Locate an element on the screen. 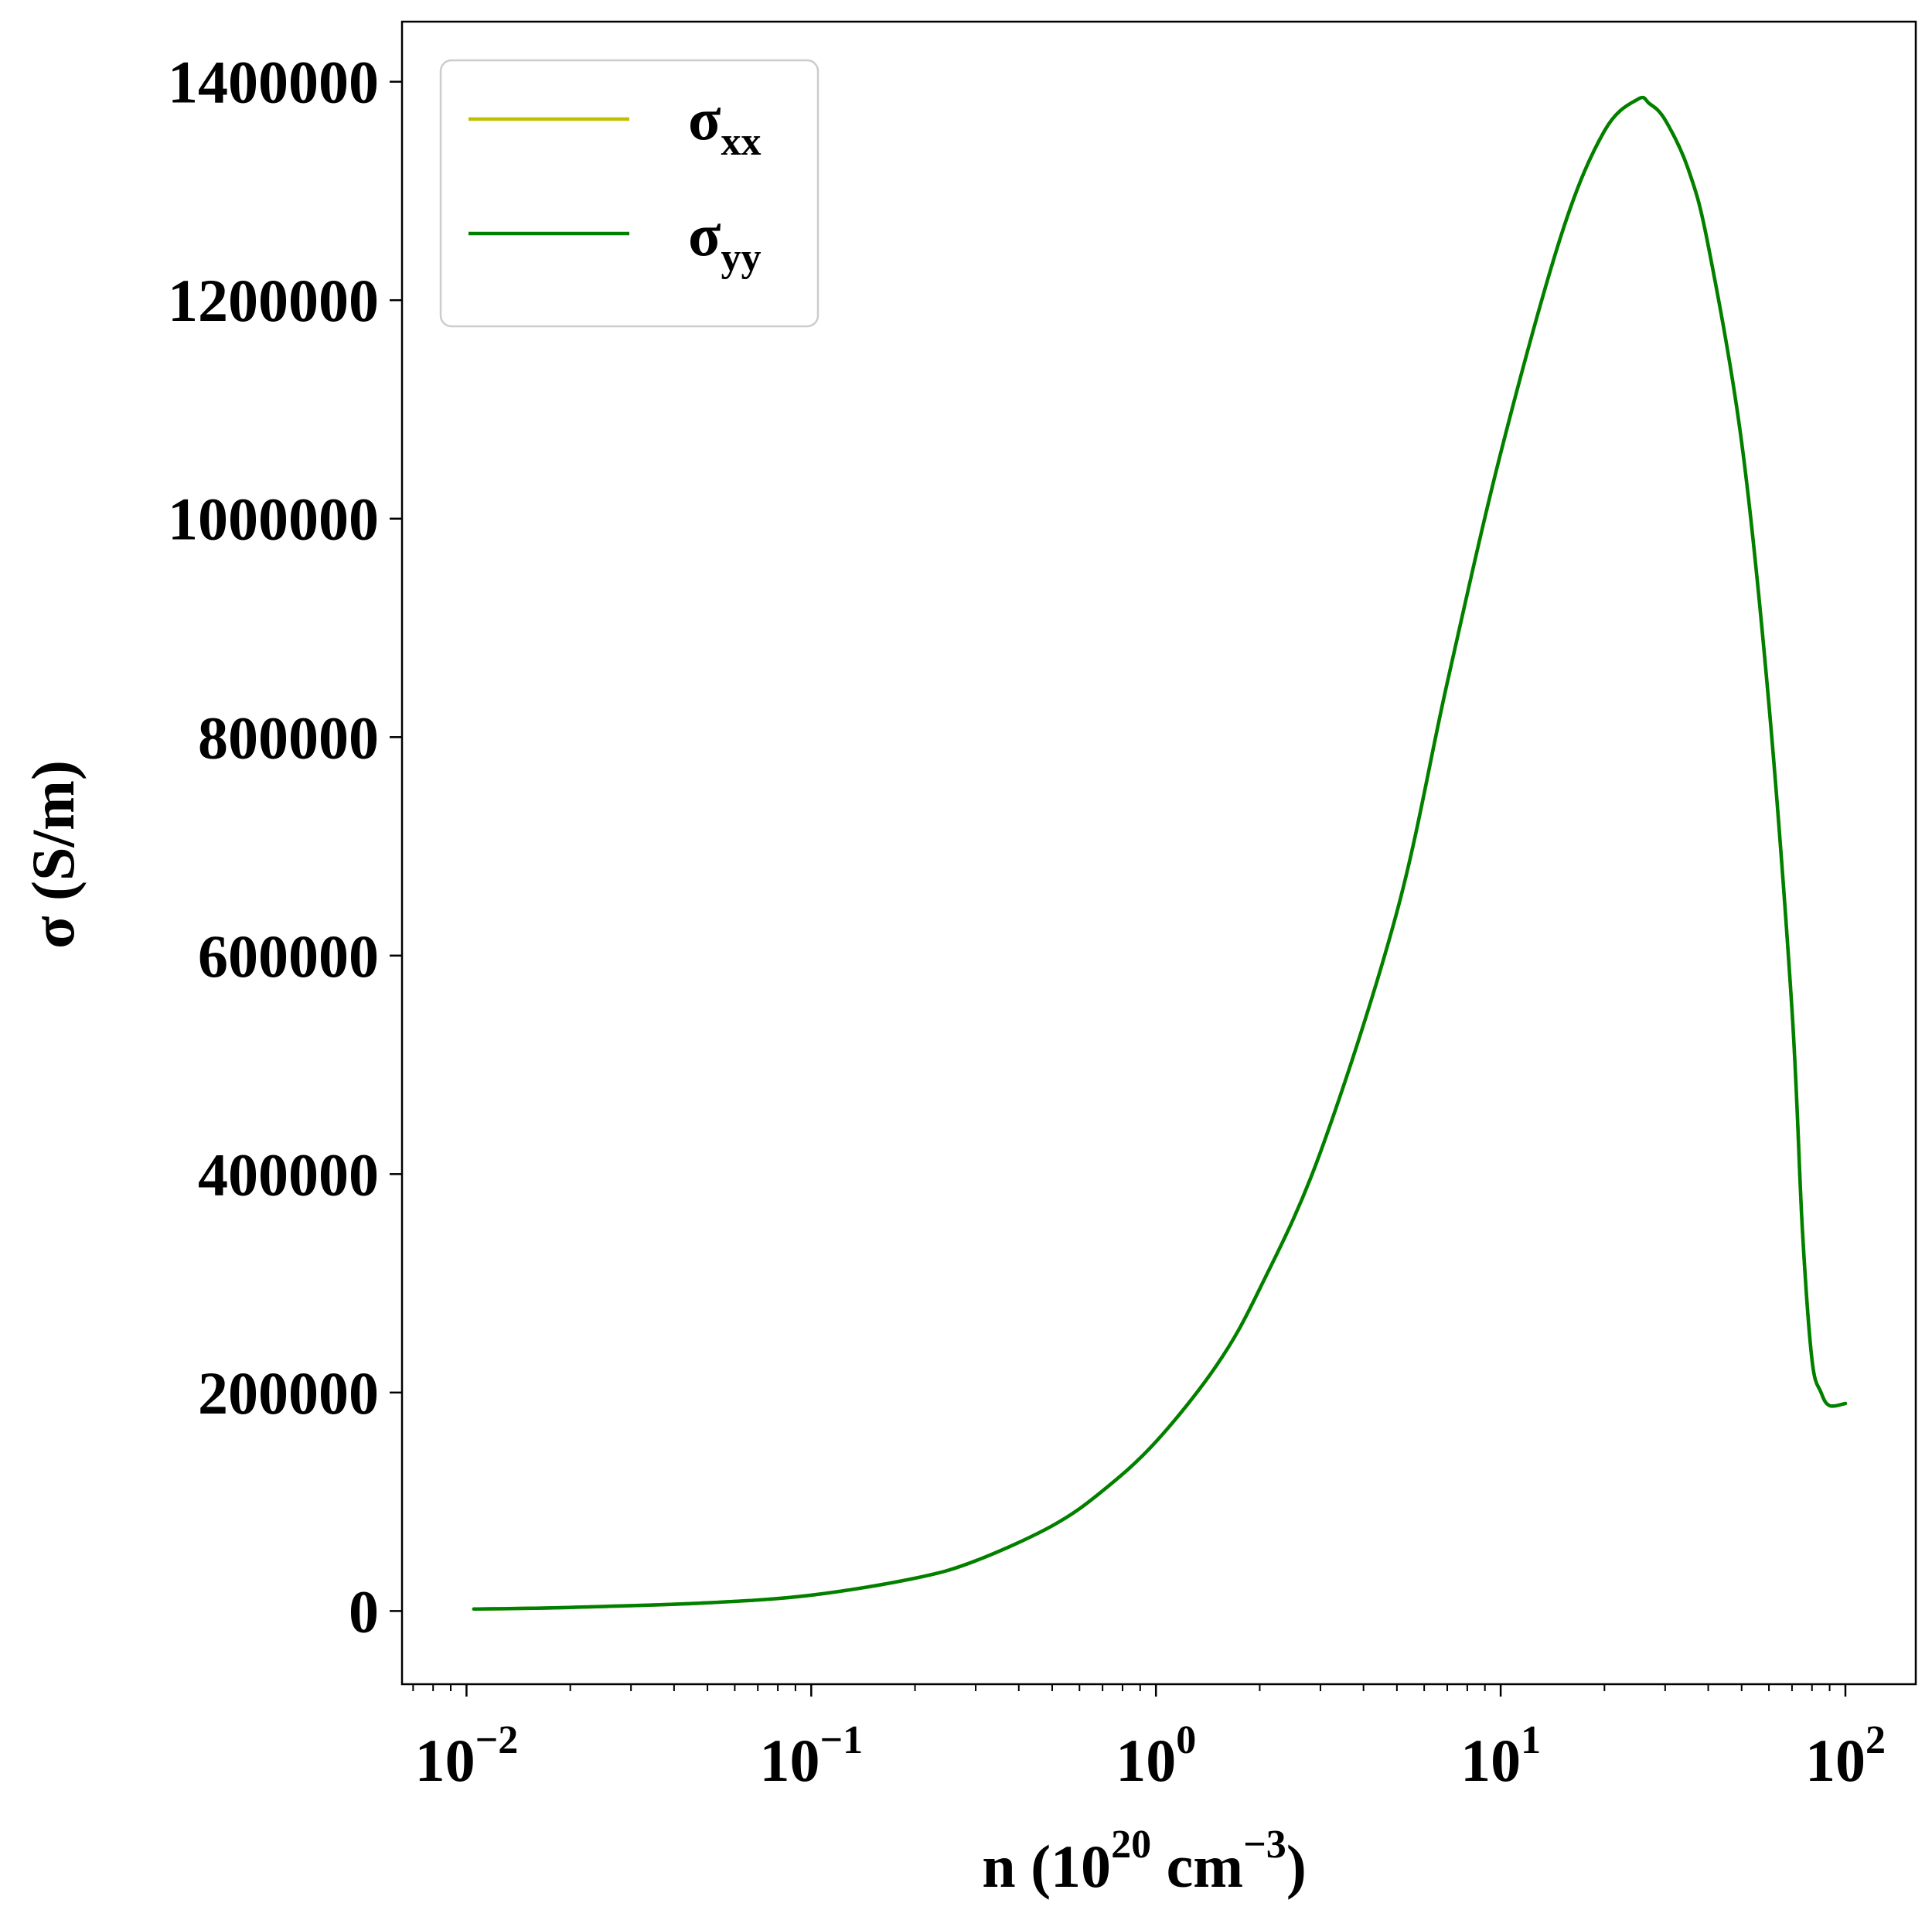 Image resolution: width=1932 pixels, height=1927 pixels. x-tick-label: 10¹ is located at coordinates (1500, 1756).